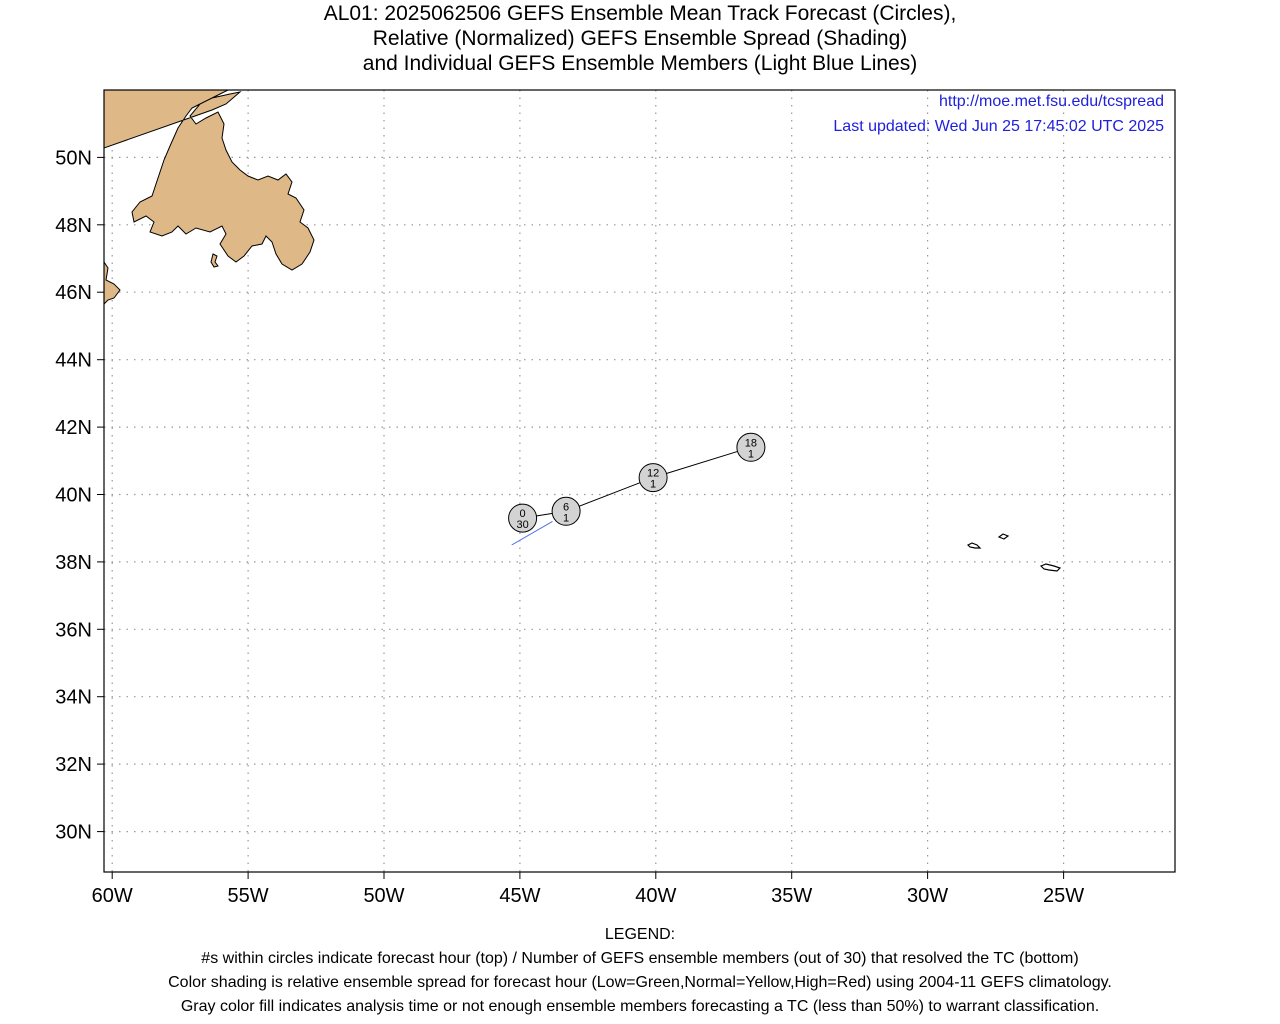 This screenshot has height=1024, width=1280. What do you see at coordinates (73, 563) in the screenshot?
I see `y-tick-label: 38N` at bounding box center [73, 563].